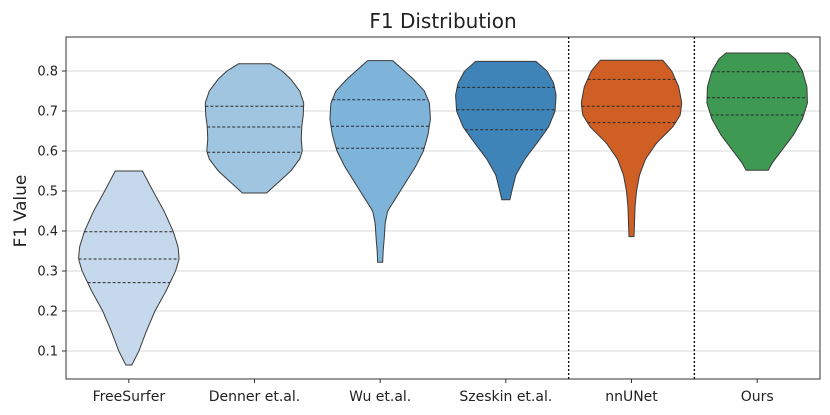 The height and width of the screenshot is (415, 830). Describe the element at coordinates (51, 212) in the screenshot. I see `y-ticks: 0.1 0.2 0.3 0.4 0.5 0.6 0.7 0.8` at that location.